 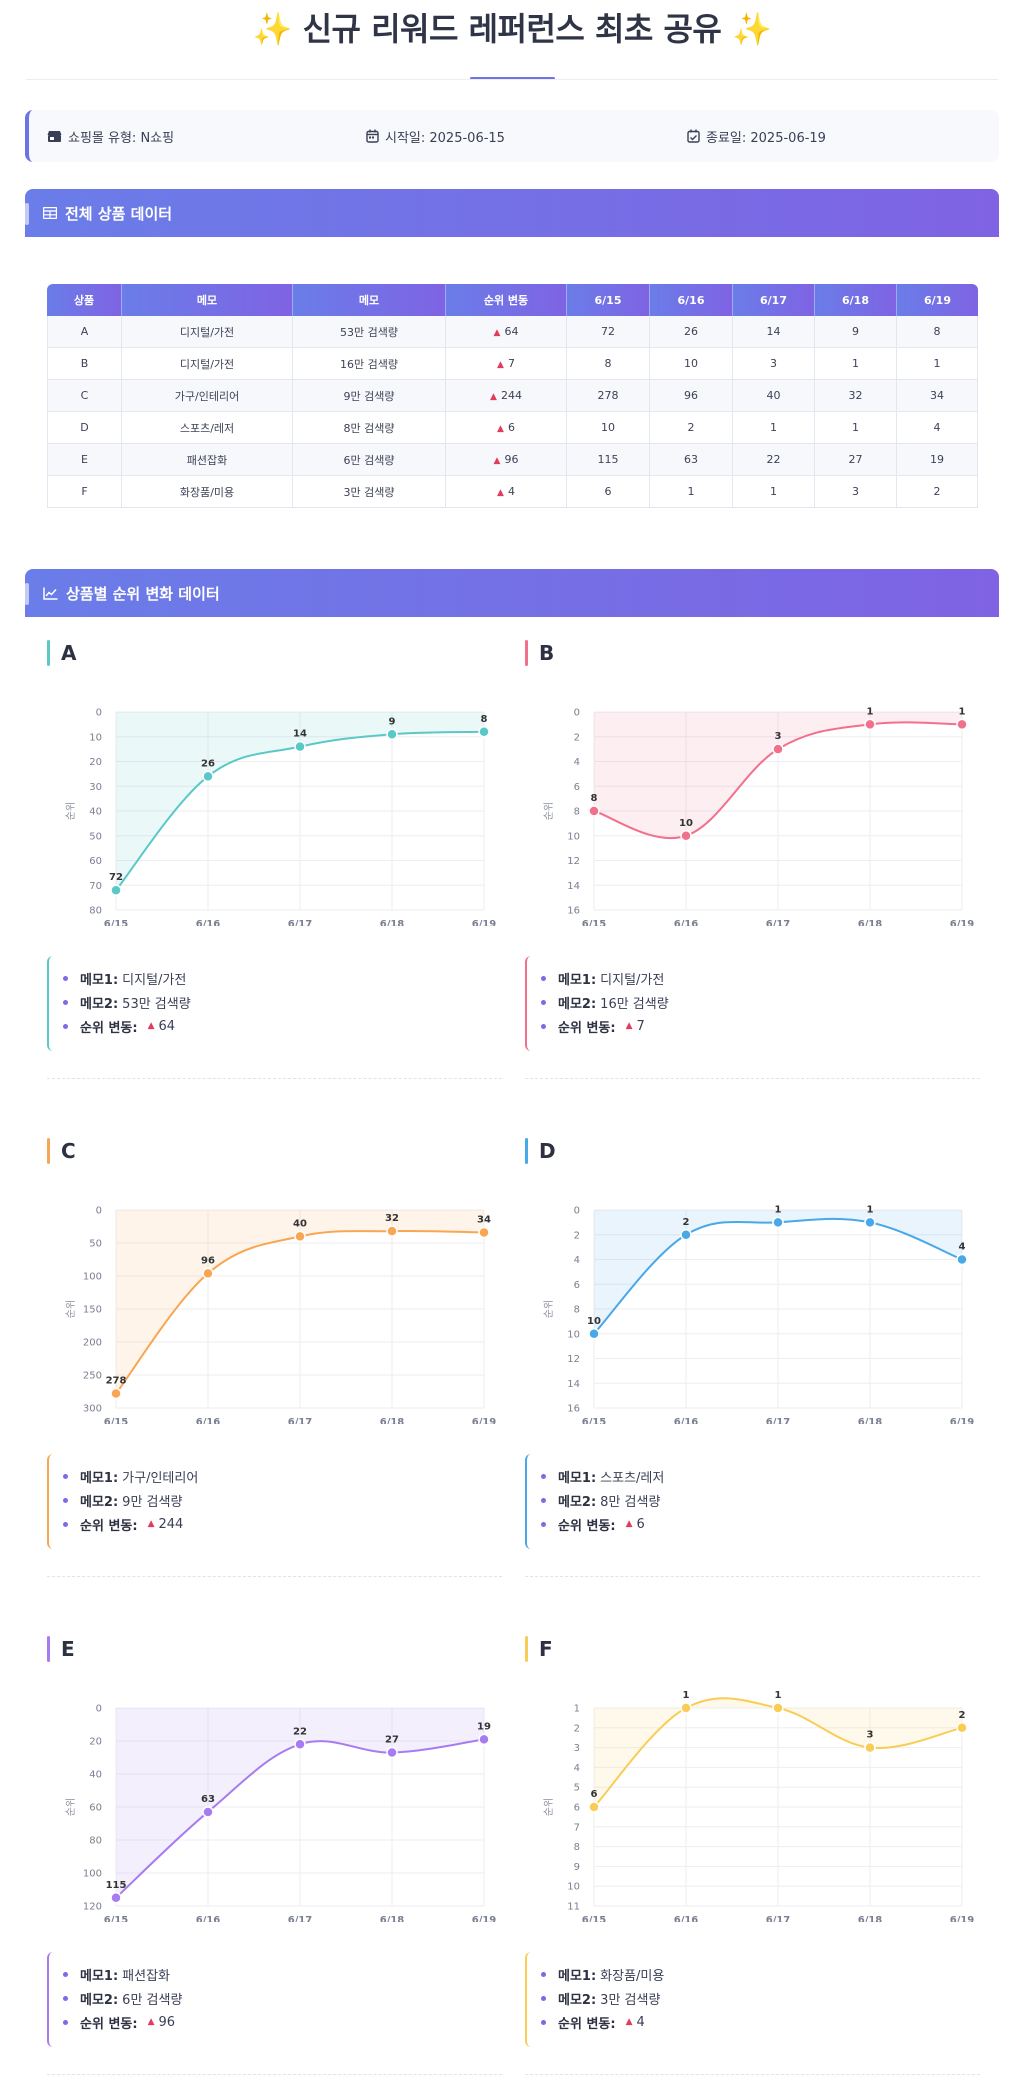 What do you see at coordinates (300, 1312) in the screenshot?
I see `series-line` at bounding box center [300, 1312].